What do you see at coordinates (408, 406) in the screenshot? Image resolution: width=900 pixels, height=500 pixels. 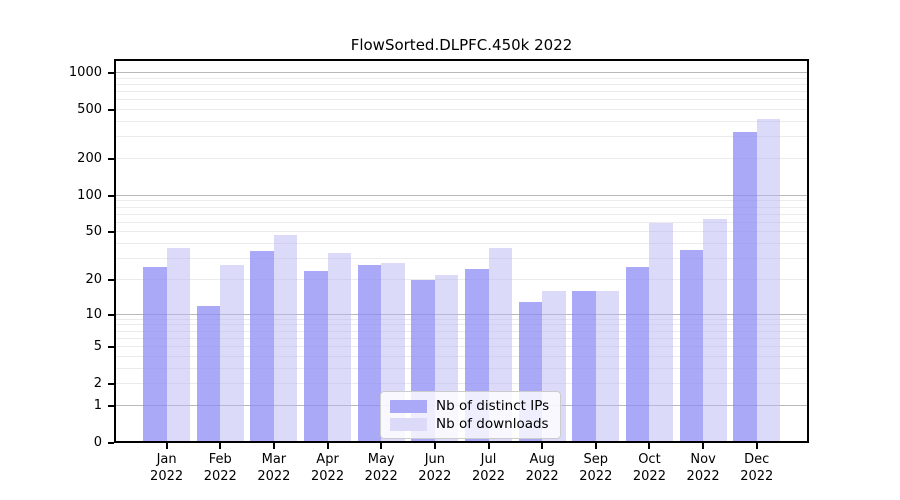 I see `legend-swatch-distinct-ips` at bounding box center [408, 406].